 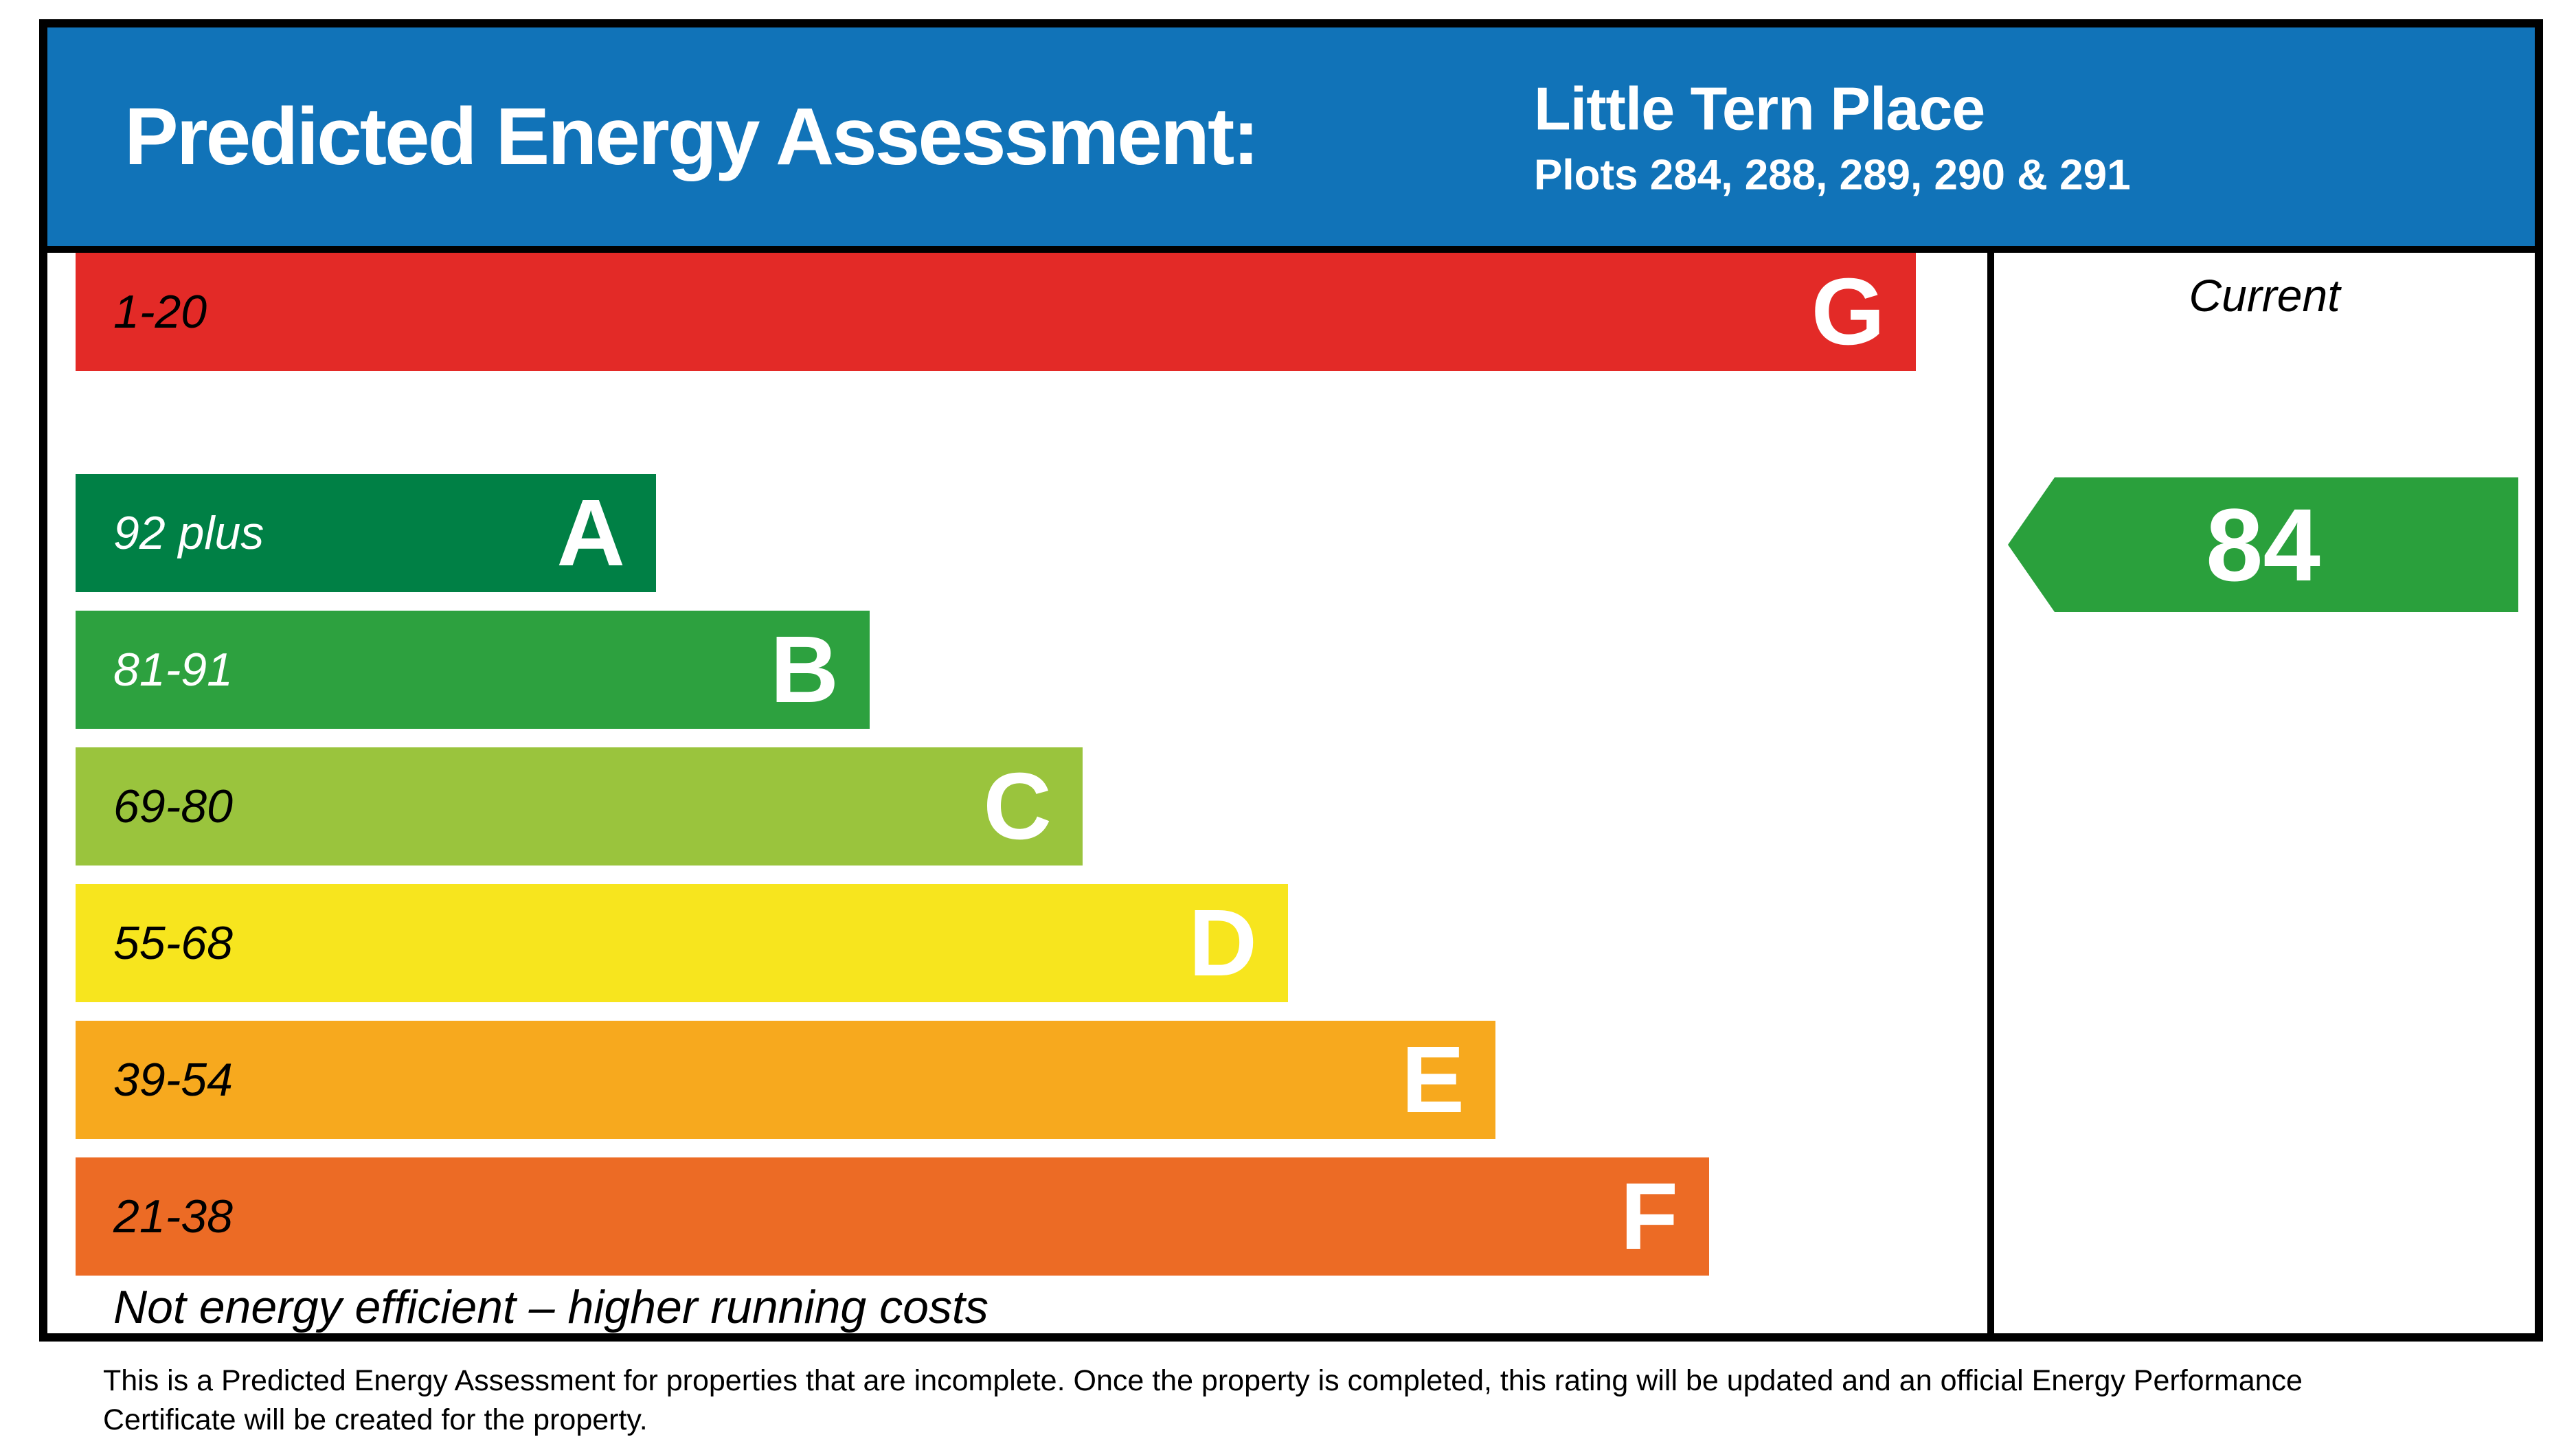 What do you see at coordinates (804, 670) in the screenshot?
I see `band-letter: B` at bounding box center [804, 670].